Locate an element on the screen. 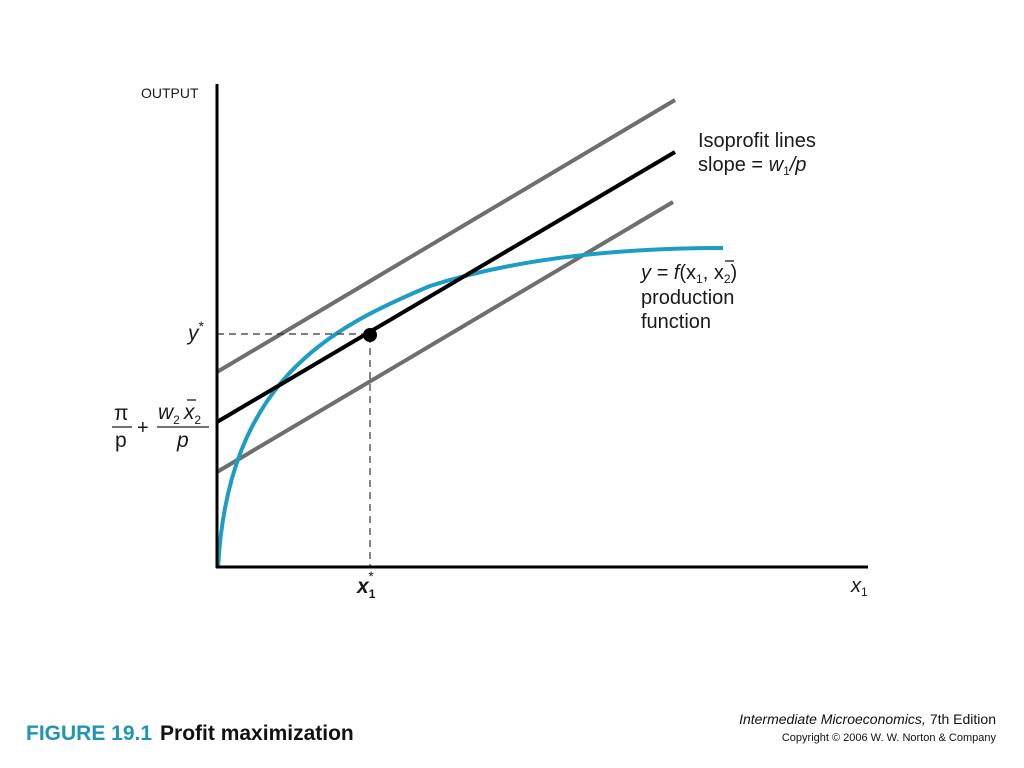 The width and height of the screenshot is (1024, 768). y-star-label: y* is located at coordinates (195, 331).